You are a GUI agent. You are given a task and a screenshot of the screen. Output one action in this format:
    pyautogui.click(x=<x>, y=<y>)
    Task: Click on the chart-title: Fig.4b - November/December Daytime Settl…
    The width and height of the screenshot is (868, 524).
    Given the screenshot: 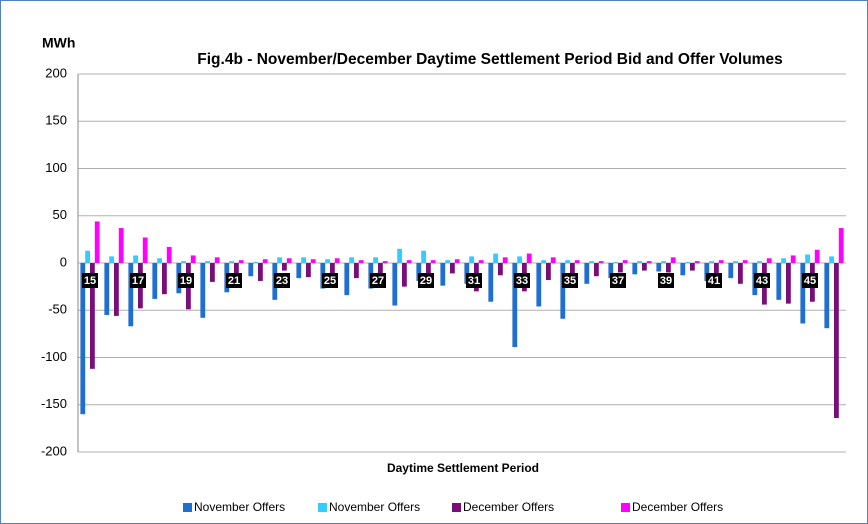 What is the action you would take?
    pyautogui.click(x=489, y=59)
    